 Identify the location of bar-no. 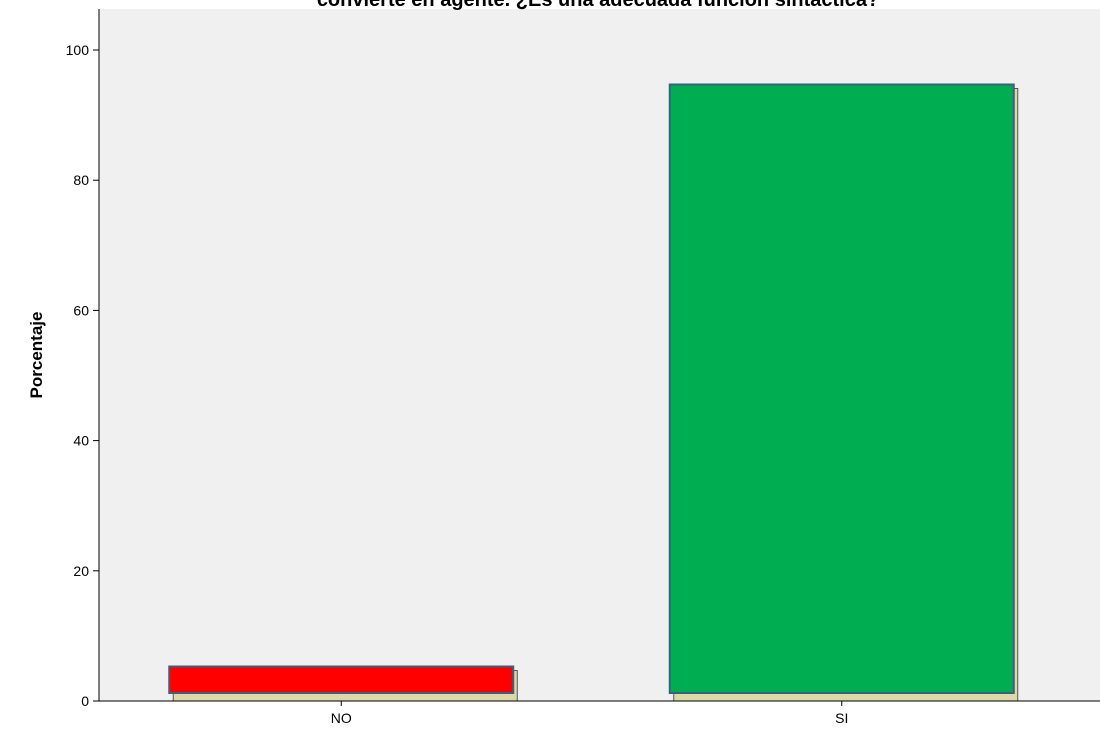
(341, 679).